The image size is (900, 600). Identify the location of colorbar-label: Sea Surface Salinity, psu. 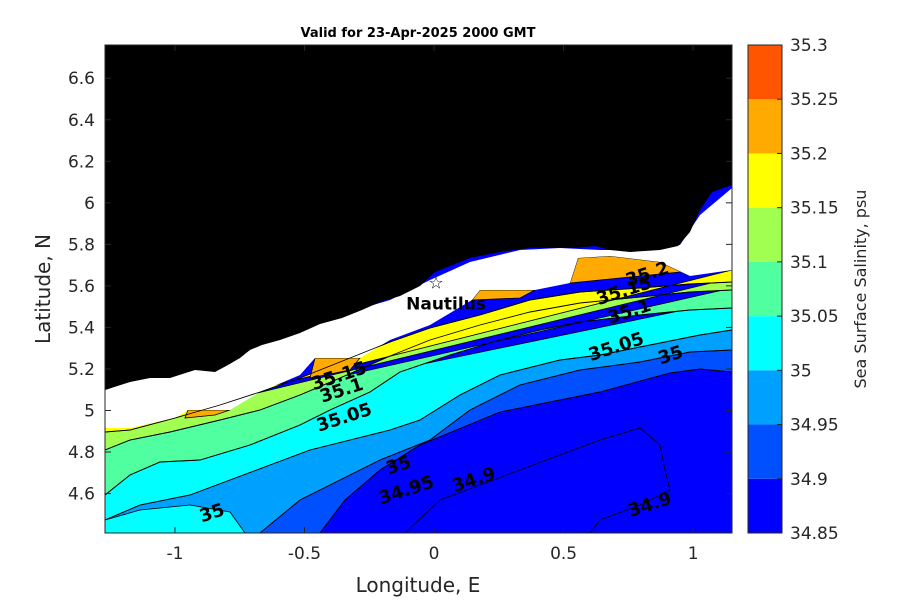
(860, 289).